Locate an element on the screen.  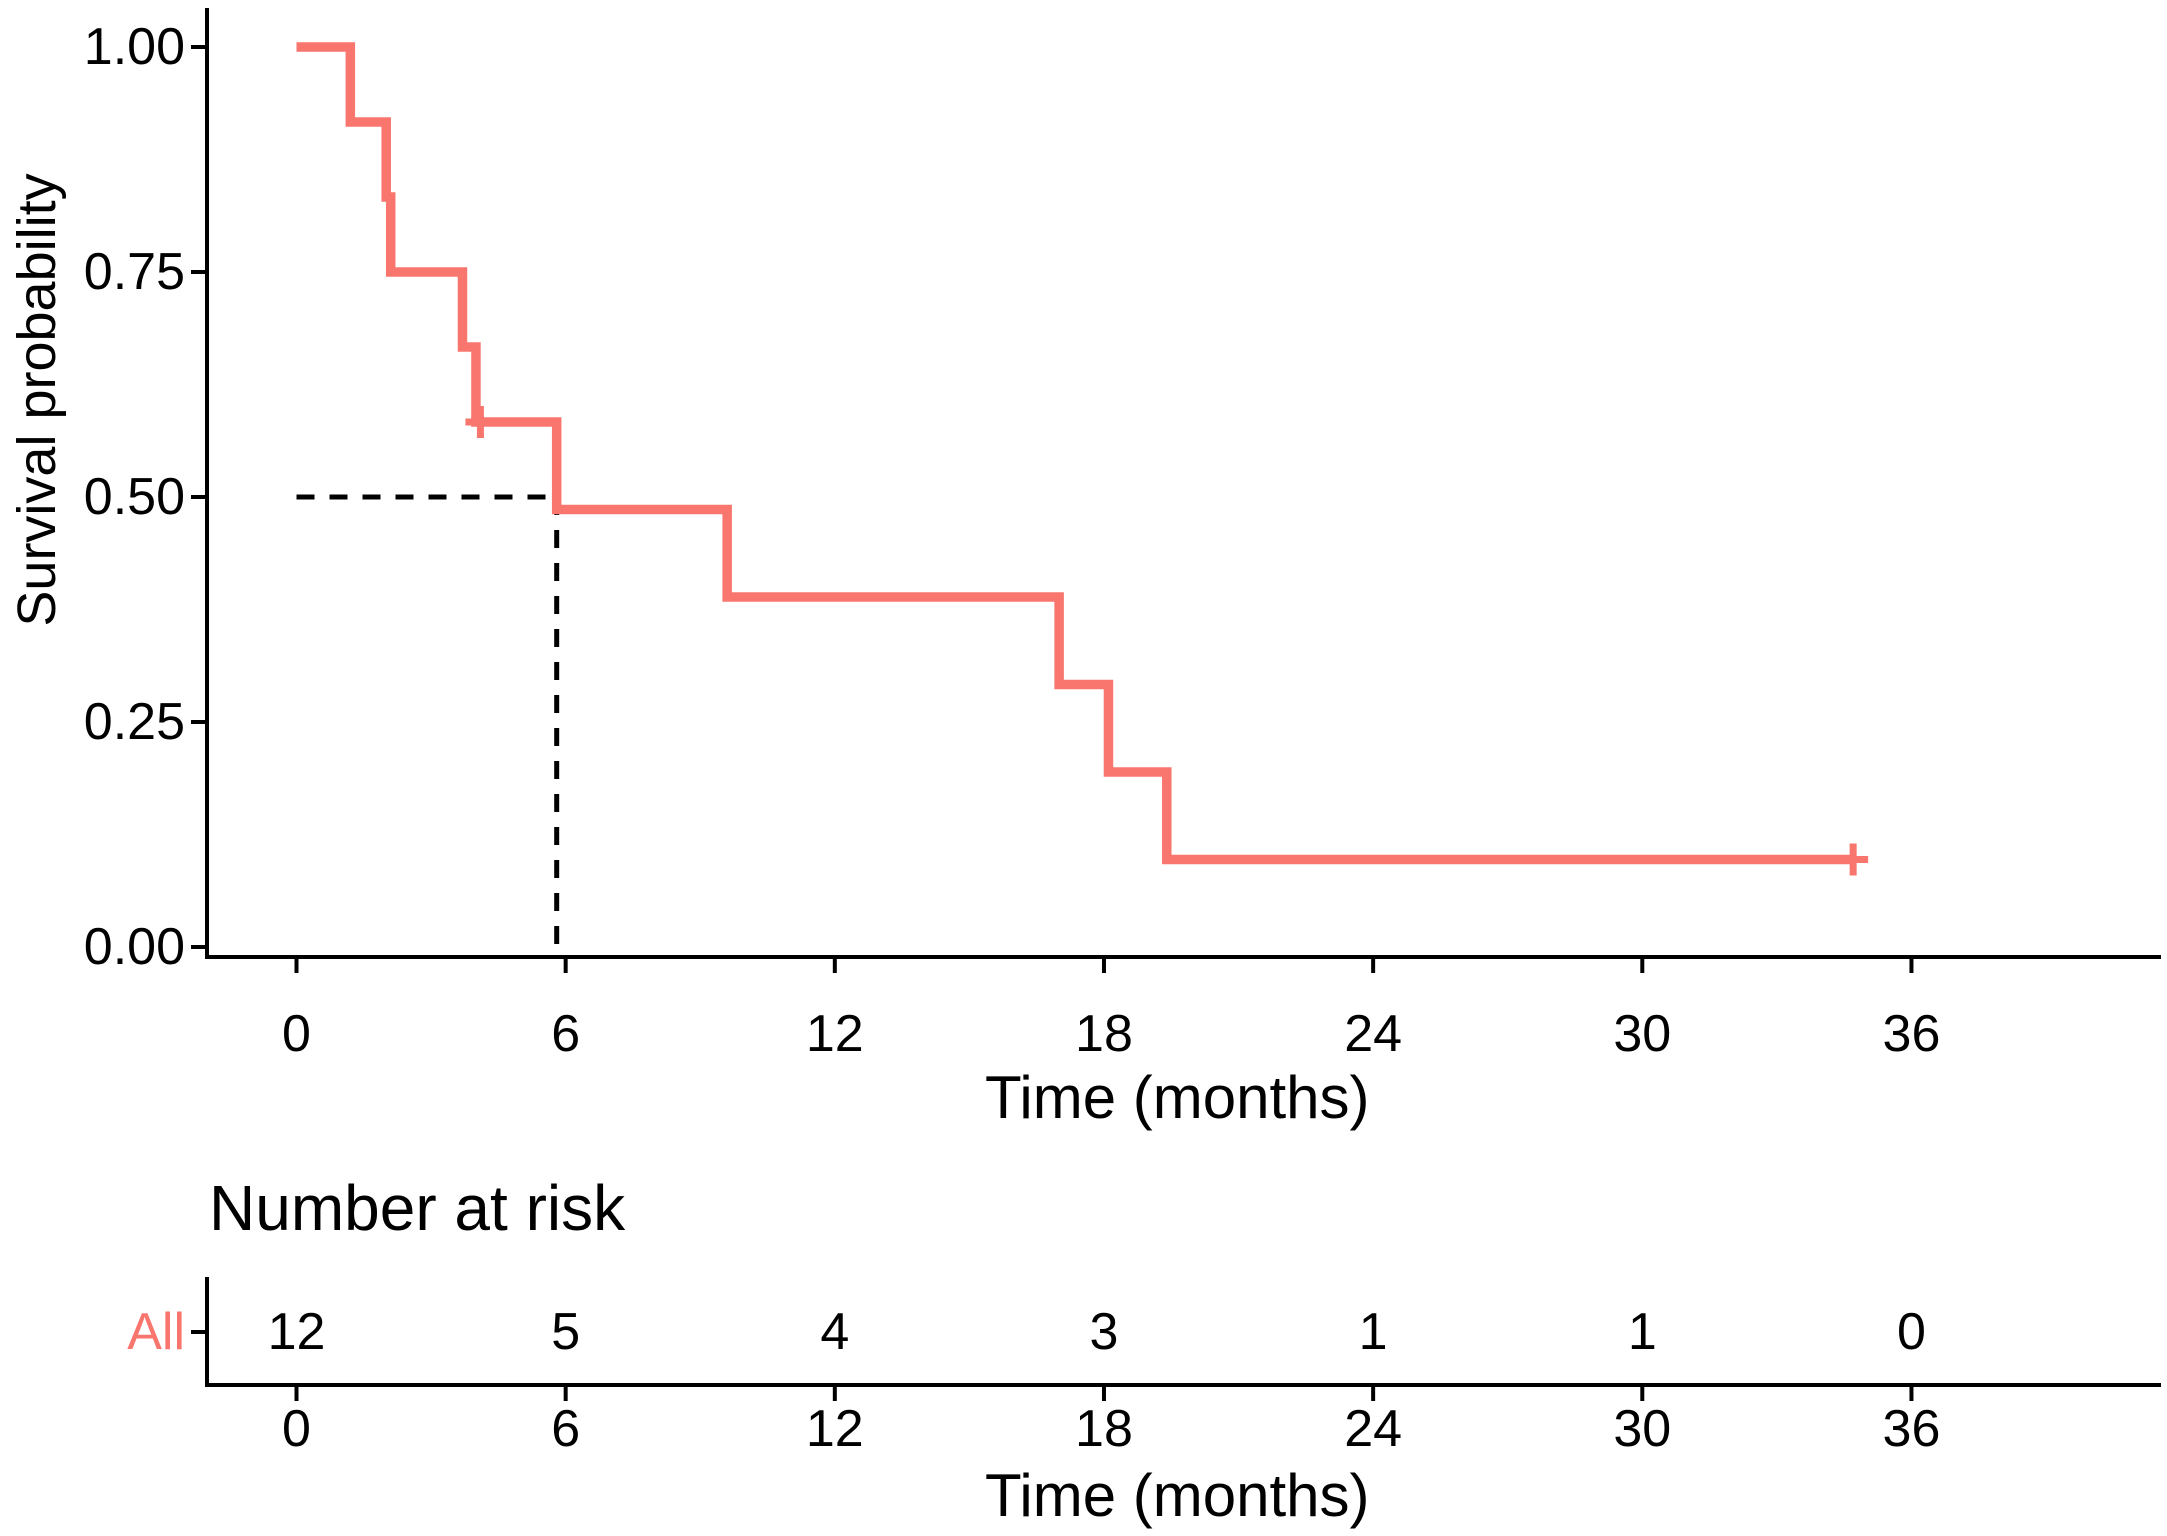
risk-x-tick-label: 30 is located at coordinates (1642, 1429).